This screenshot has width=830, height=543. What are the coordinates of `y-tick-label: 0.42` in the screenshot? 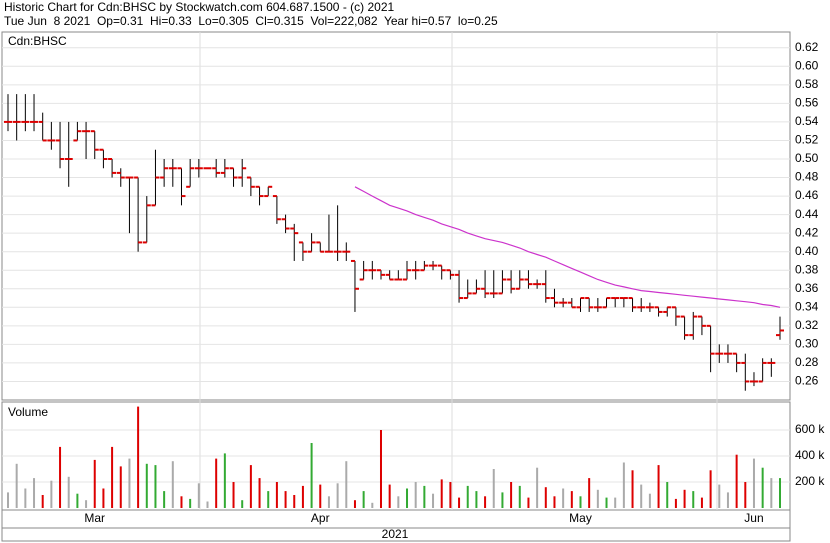 It's located at (807, 232).